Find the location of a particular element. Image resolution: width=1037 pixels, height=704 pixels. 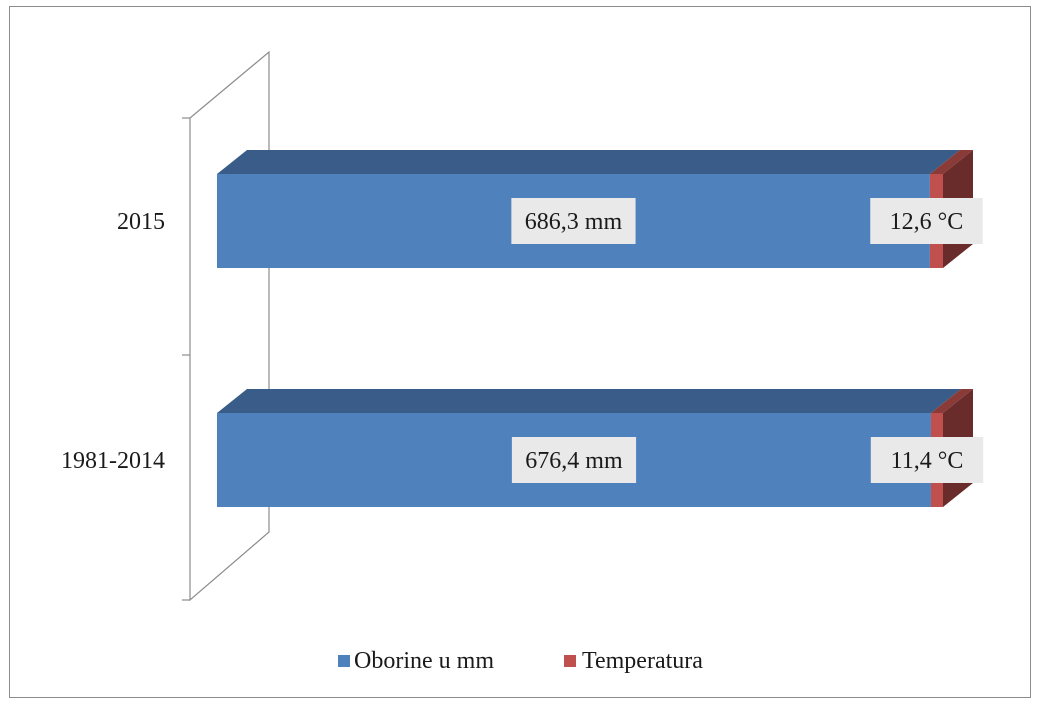

bar-top-oborine-u-mm-2015 is located at coordinates (588, 162).